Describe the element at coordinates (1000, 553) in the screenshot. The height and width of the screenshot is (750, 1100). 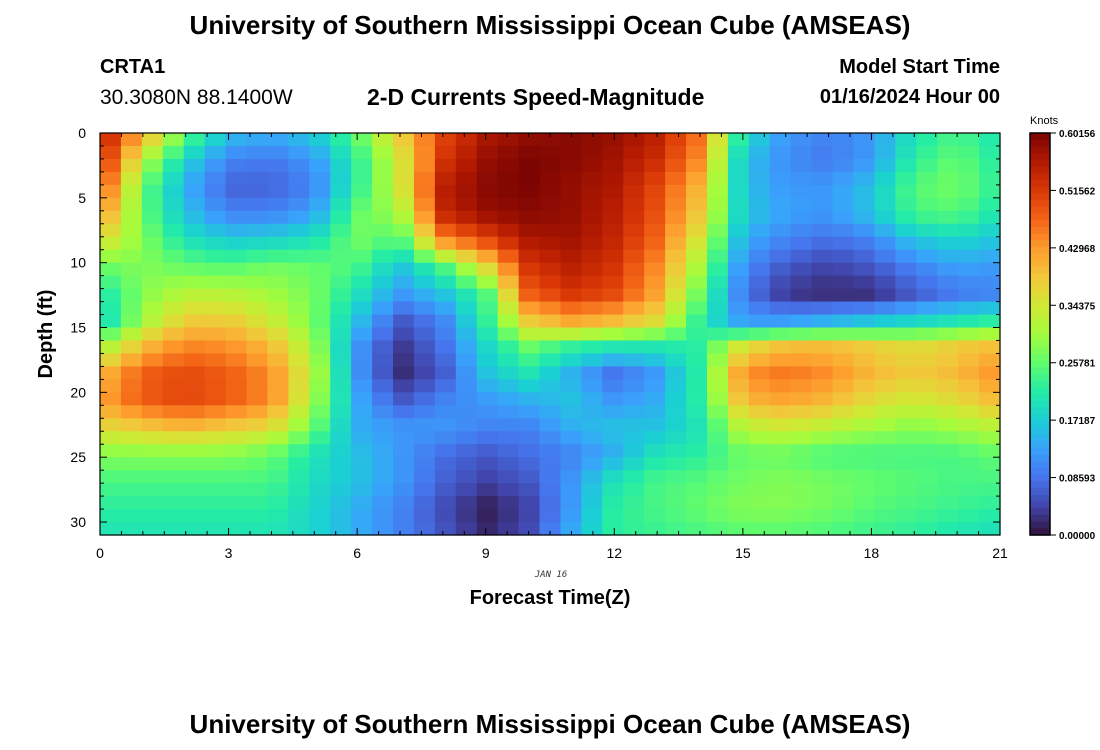
I see `x-tick-label: 21` at that location.